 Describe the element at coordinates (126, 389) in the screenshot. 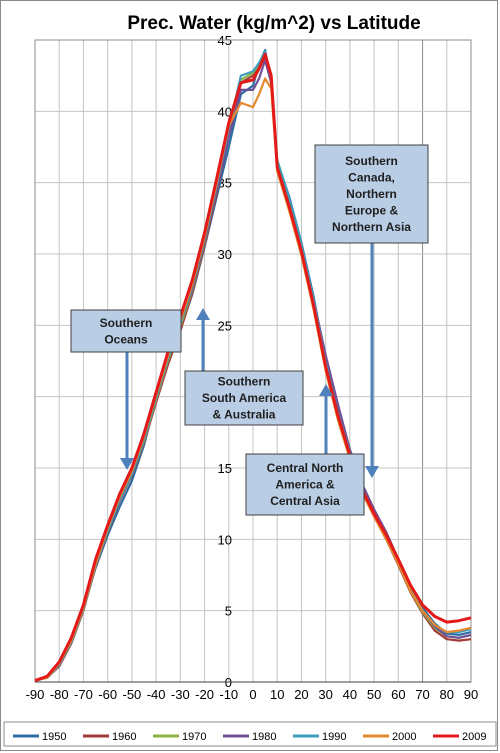

I see `annotation-southern-oceans: Southern Oceans` at that location.